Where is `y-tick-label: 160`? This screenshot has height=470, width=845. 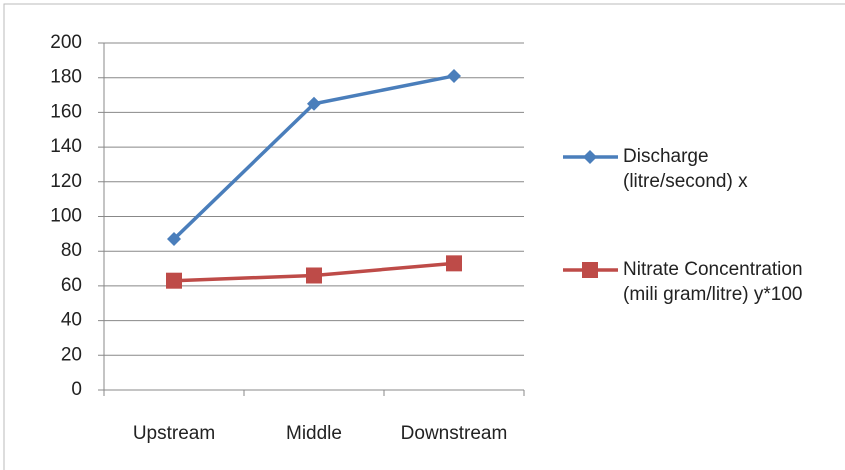 y-tick-label: 160 is located at coordinates (66, 111).